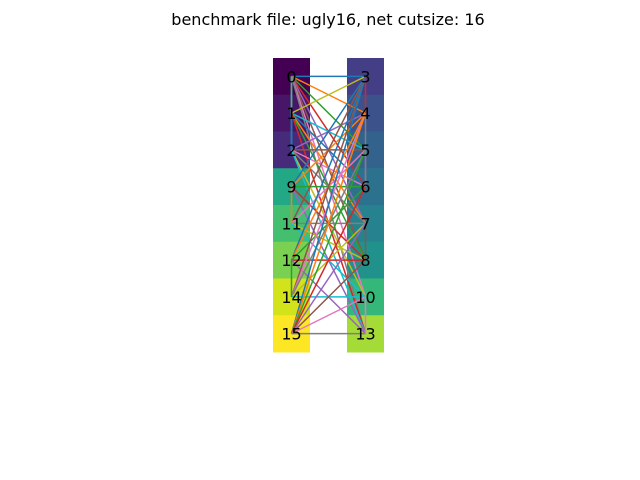 This screenshot has width=640, height=480. Describe the element at coordinates (327, 19) in the screenshot. I see `figure-title: benchmark file: ugly16, net cutsize: 16` at that location.